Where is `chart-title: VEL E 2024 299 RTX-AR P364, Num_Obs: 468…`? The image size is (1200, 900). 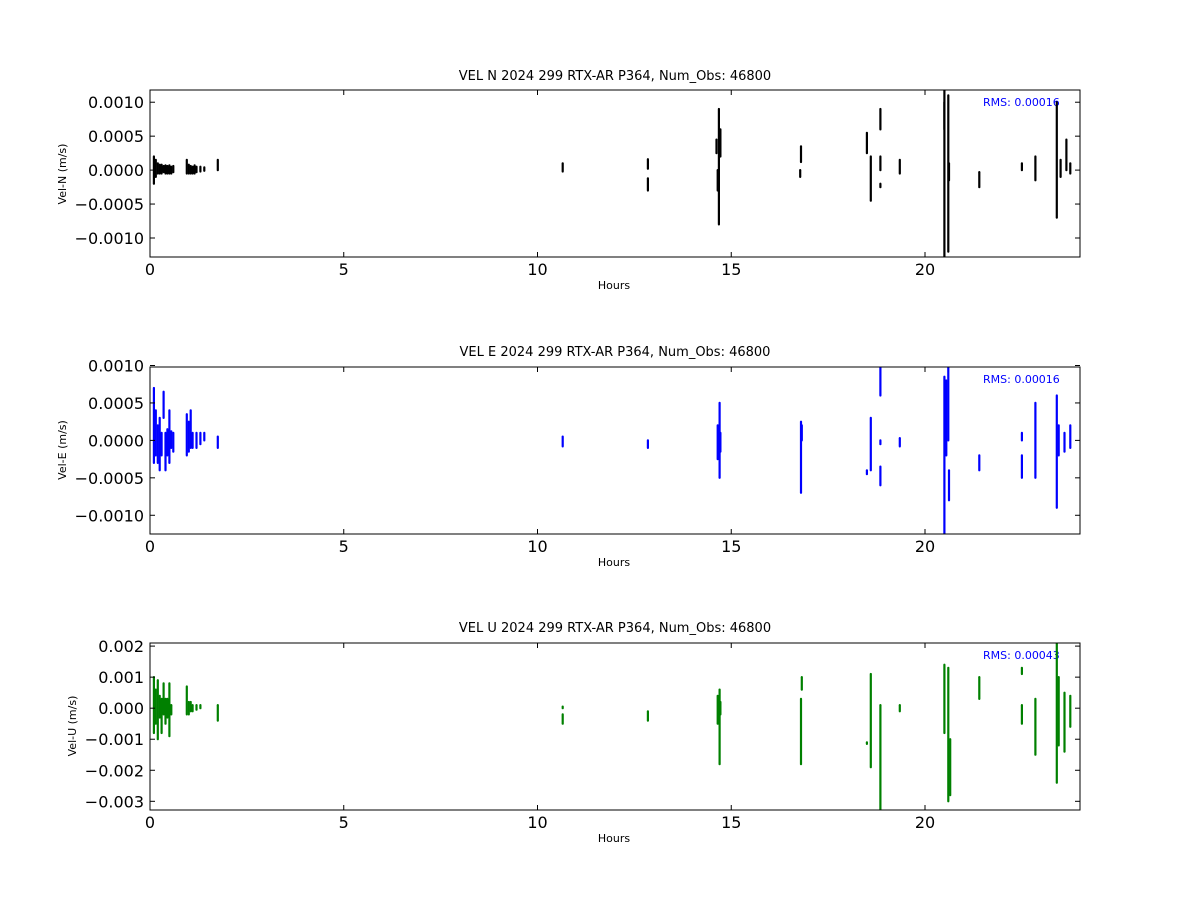 chart-title: VEL E 2024 299 RTX-AR P364, Num_Obs: 468… is located at coordinates (615, 352).